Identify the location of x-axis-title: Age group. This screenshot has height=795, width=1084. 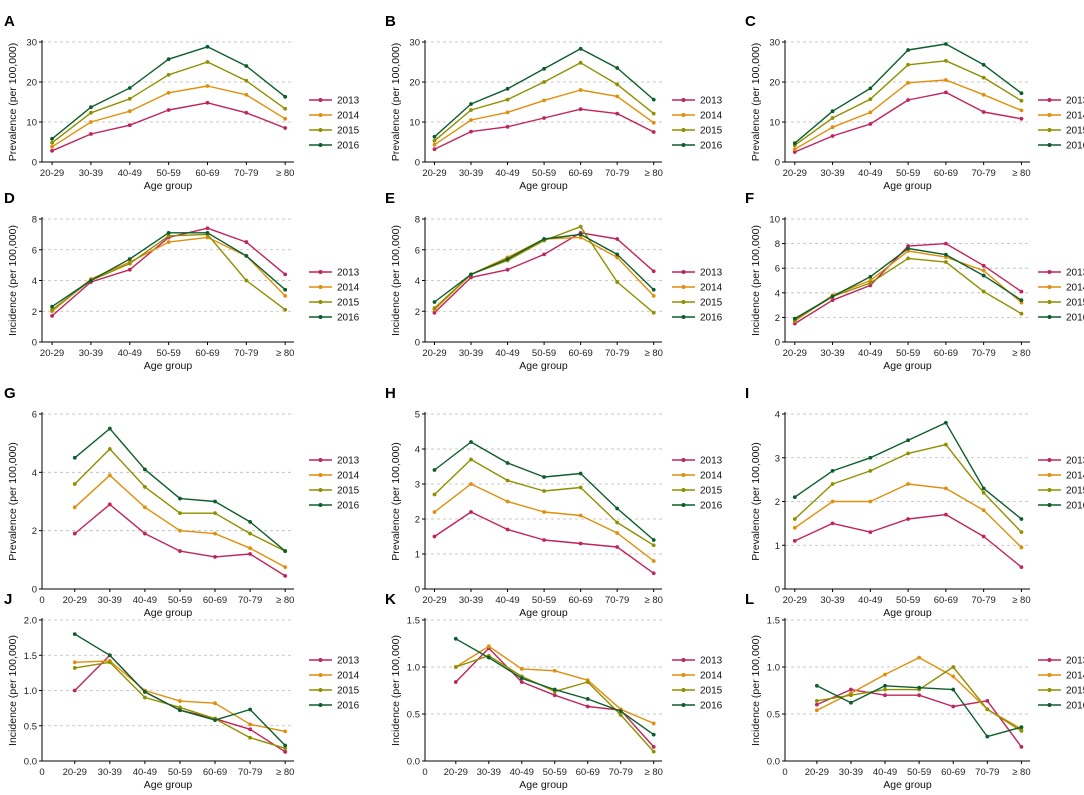
(907, 186).